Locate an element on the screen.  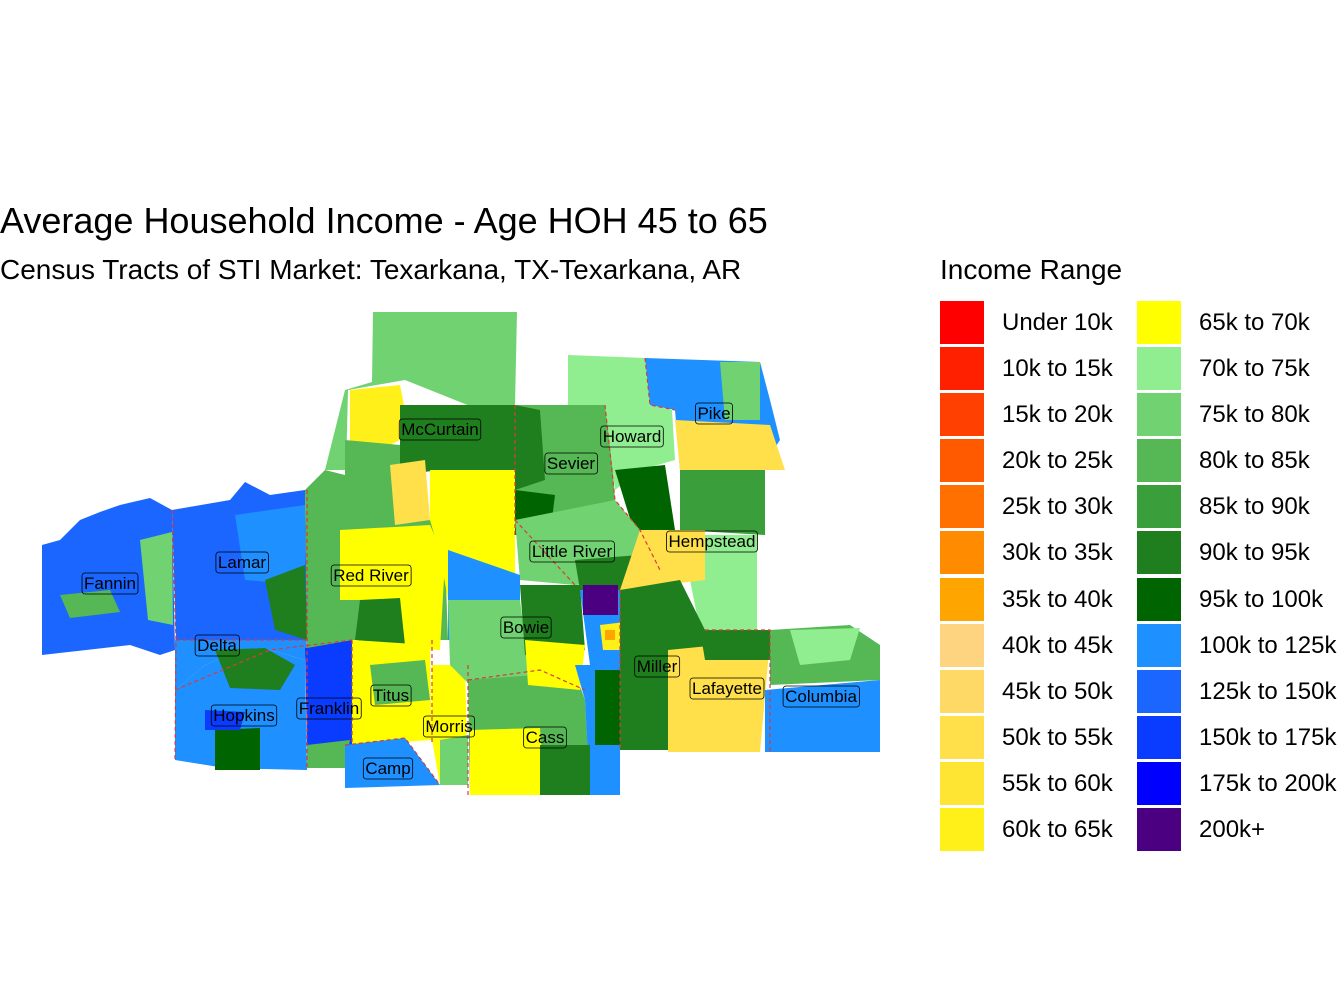
legend-label: 175k to 200k is located at coordinates (1268, 783).